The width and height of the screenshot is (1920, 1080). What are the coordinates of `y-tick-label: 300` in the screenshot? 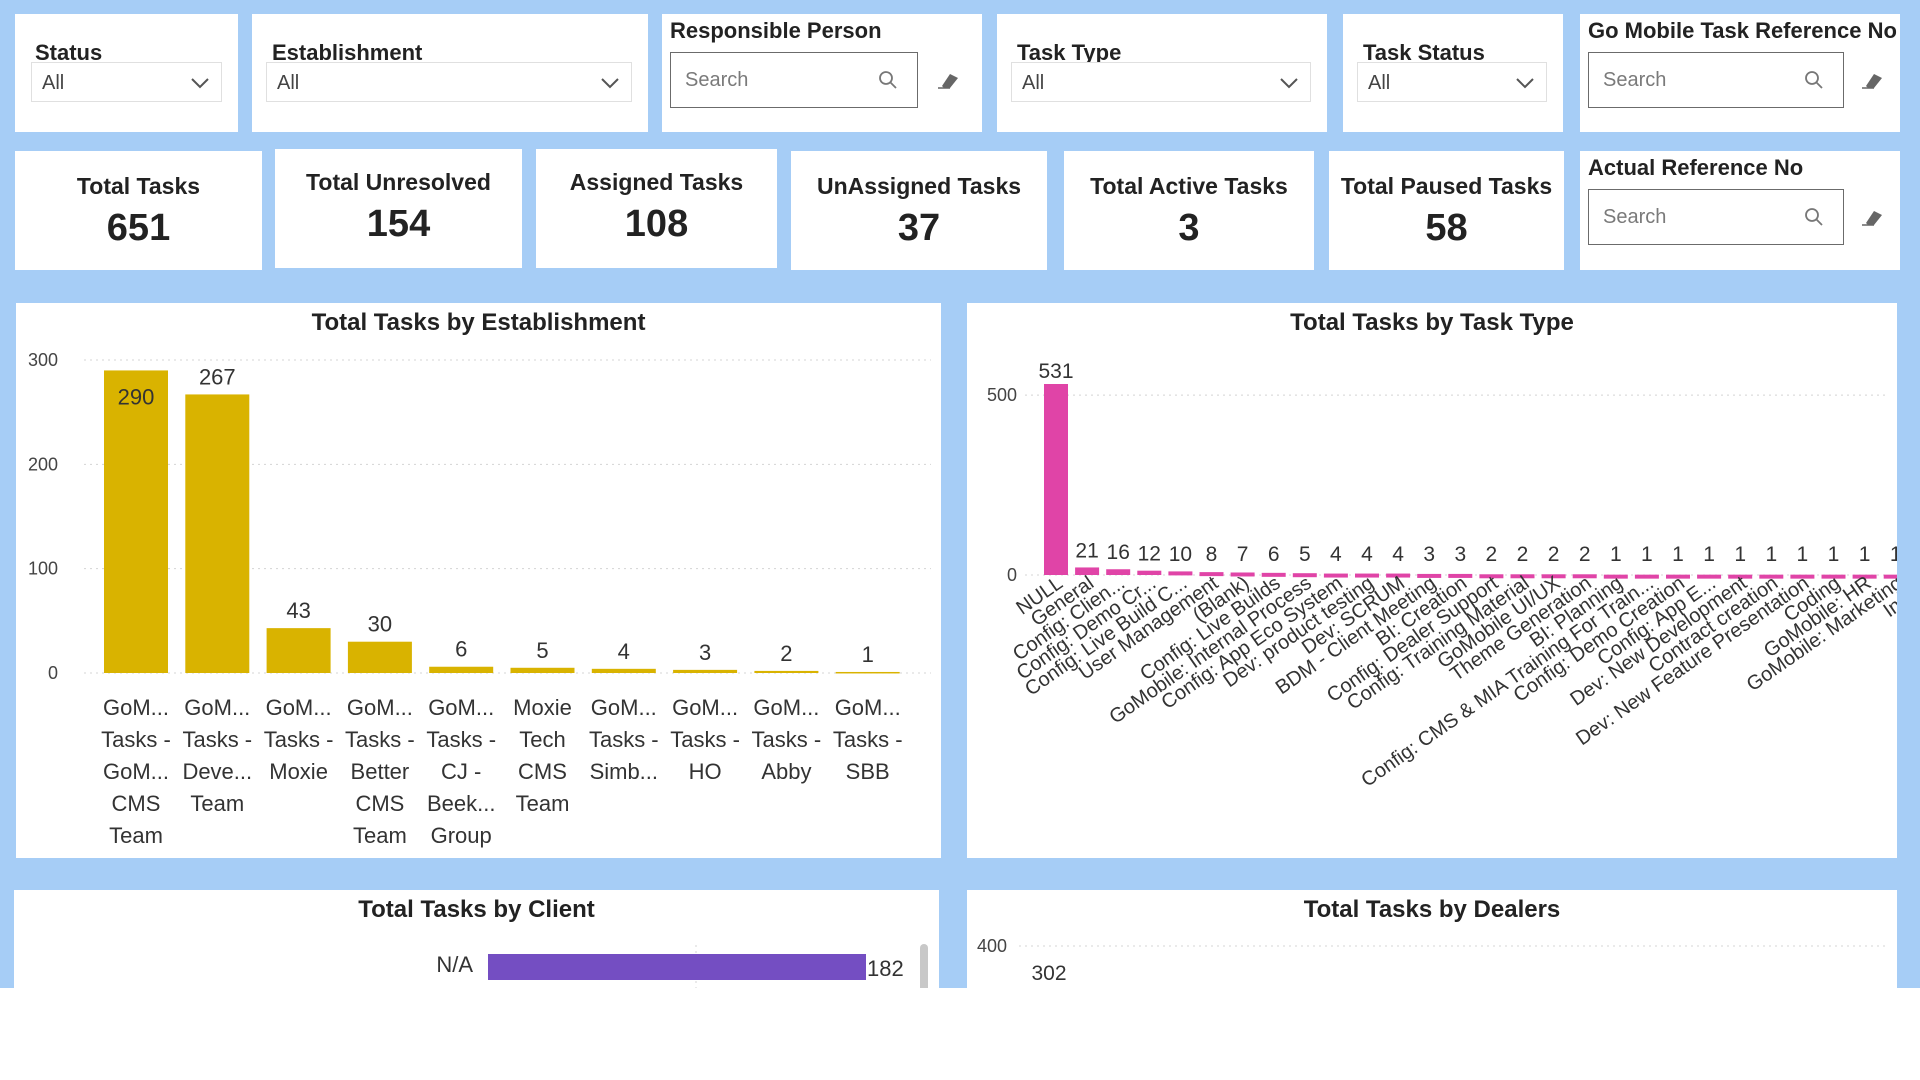 It's located at (43, 360).